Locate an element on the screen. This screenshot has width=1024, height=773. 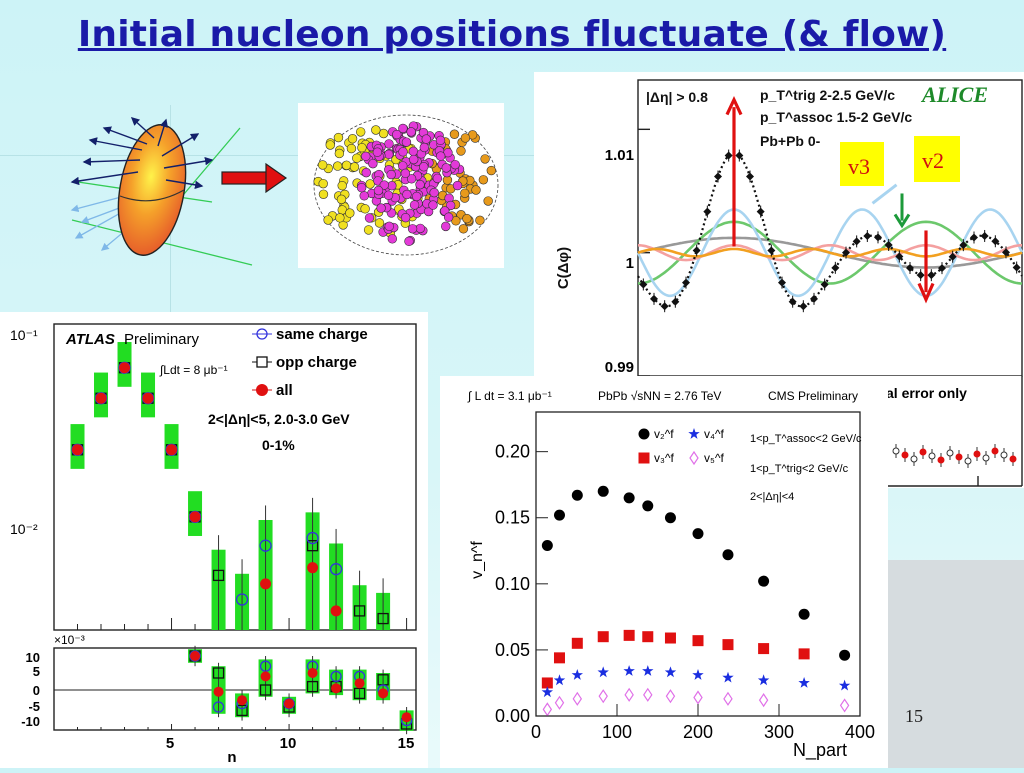
alice-curve-v2 is located at coordinates (830, 252).